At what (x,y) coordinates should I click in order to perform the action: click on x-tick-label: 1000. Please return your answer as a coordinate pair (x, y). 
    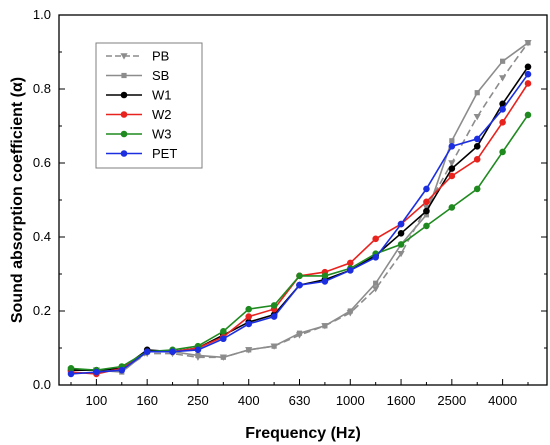
    Looking at the image, I should click on (350, 400).